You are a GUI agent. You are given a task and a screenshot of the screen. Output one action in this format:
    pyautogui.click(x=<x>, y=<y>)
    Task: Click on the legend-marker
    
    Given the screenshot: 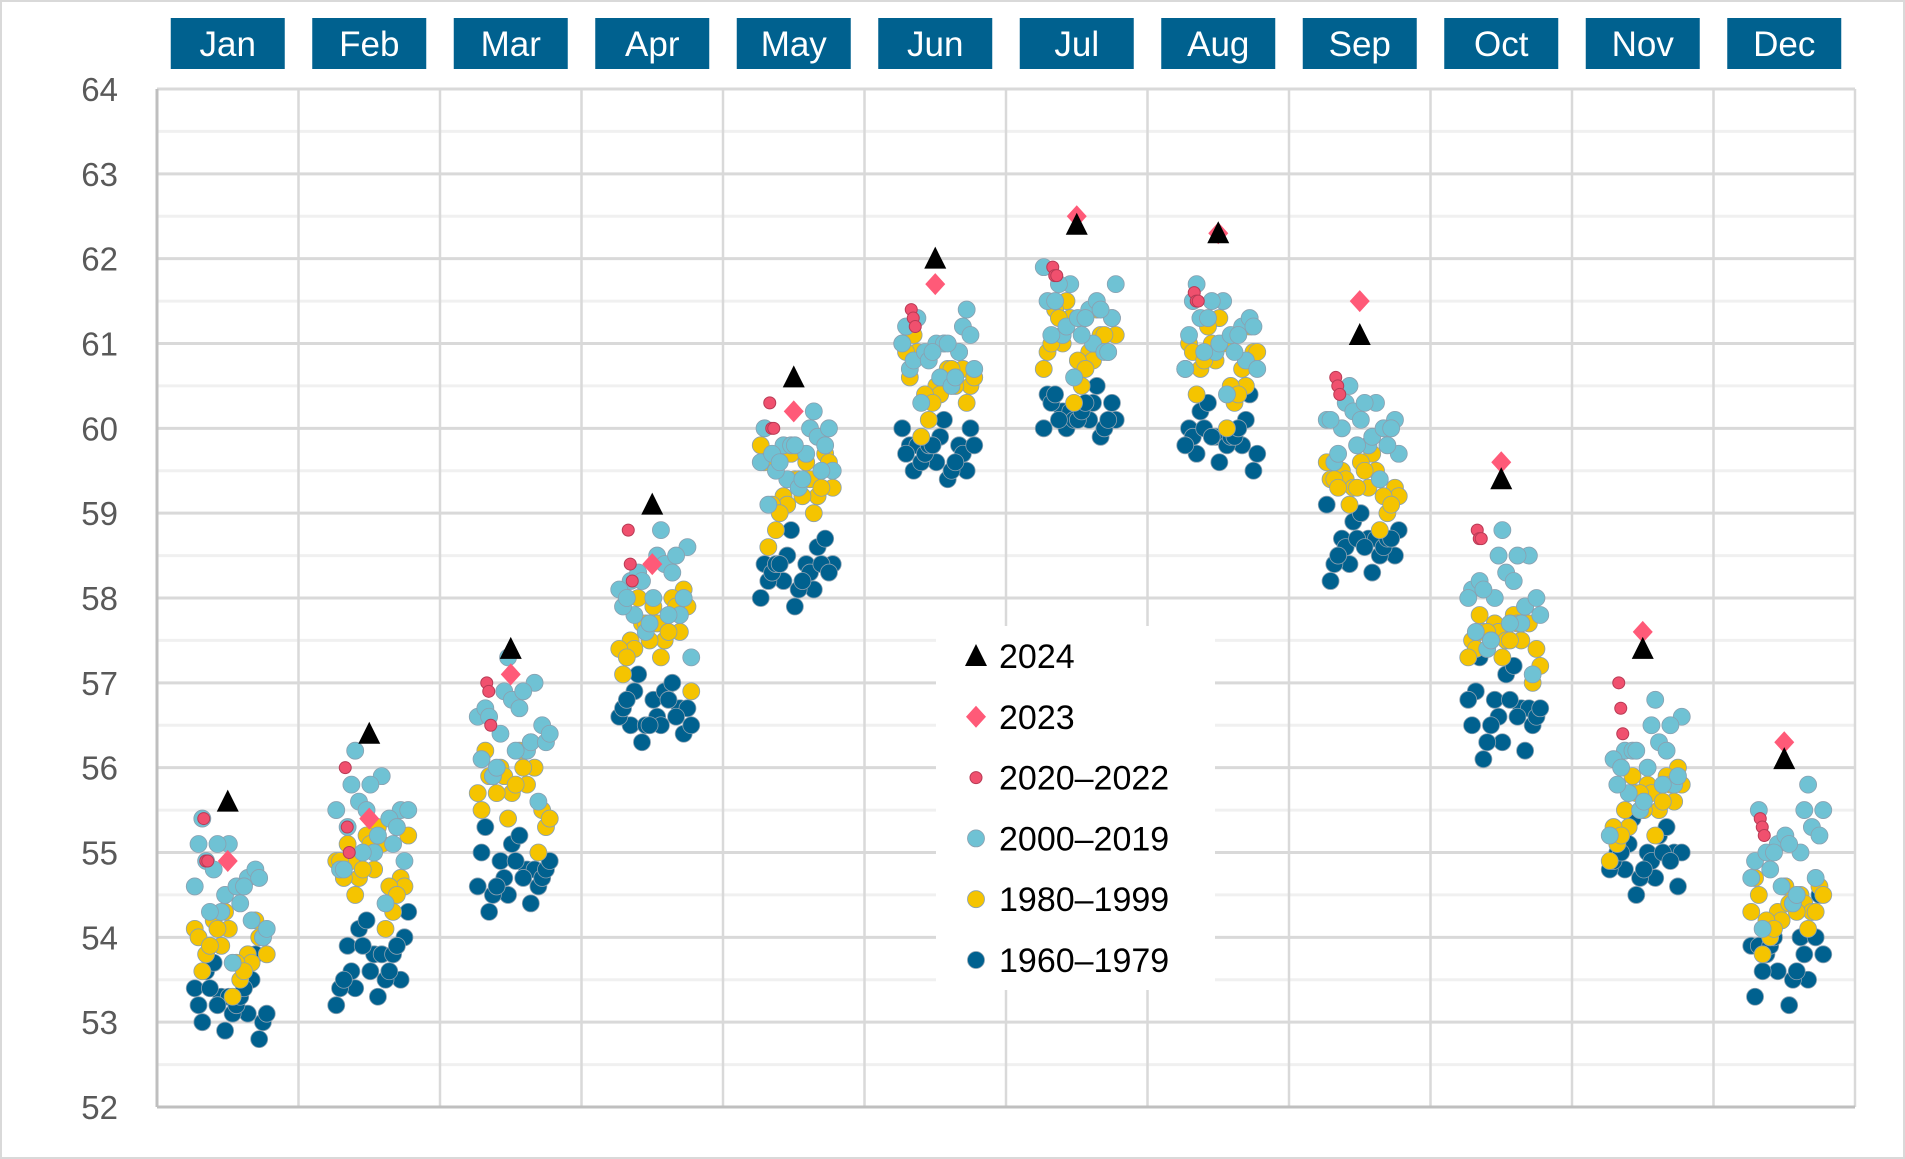 What is the action you would take?
    pyautogui.click(x=976, y=778)
    